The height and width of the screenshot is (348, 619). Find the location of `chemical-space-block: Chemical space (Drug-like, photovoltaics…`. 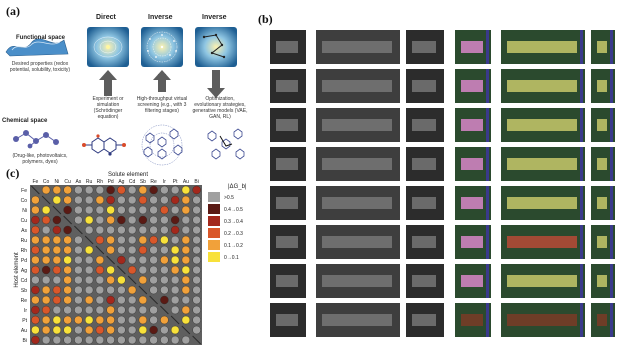

chemical-space-block: Chemical space (Drug-like, photovoltaics… is located at coordinates (37, 146).